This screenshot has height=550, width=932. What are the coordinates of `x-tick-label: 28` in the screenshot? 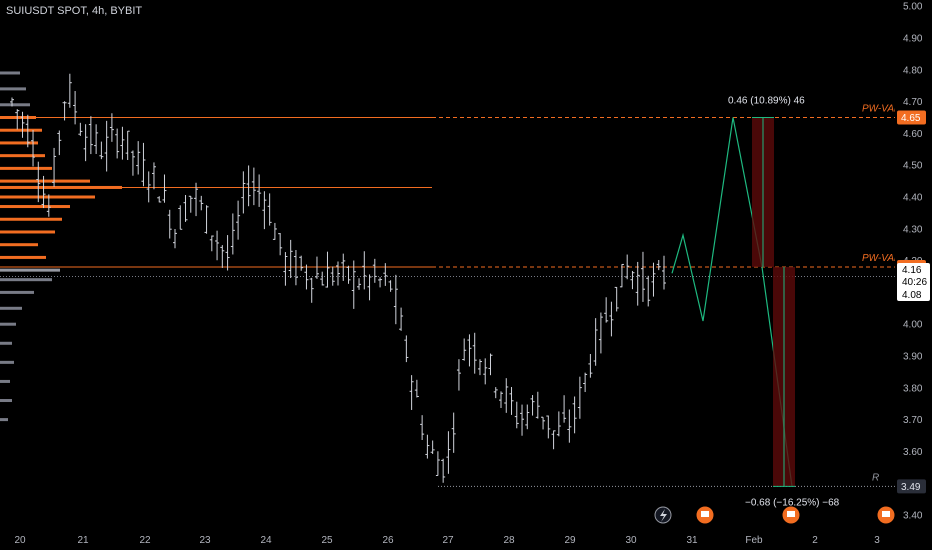 It's located at (509, 540).